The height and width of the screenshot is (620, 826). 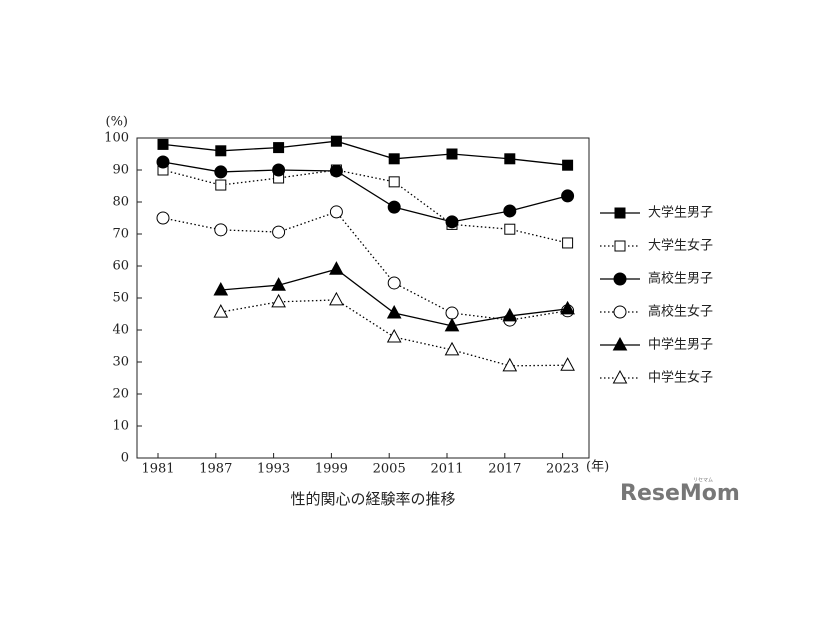 I want to click on y-tick-label: 10, so click(x=120, y=426).